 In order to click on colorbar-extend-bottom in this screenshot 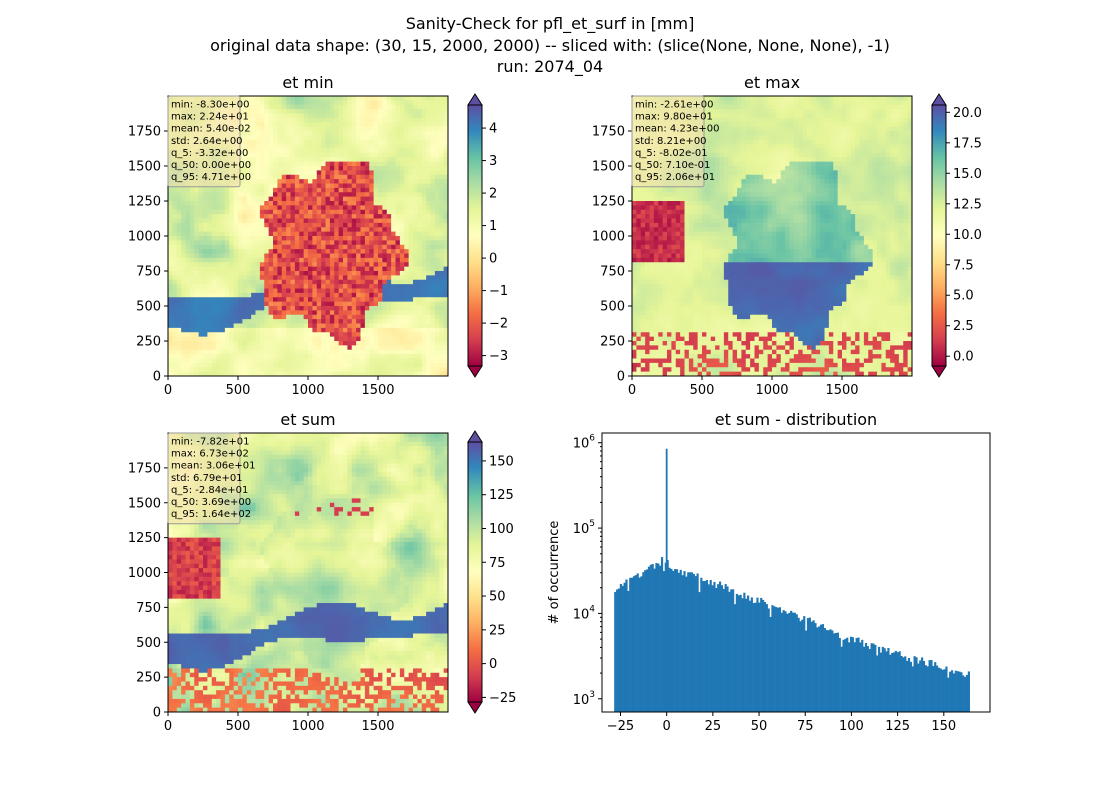, I will do `click(475, 371)`.